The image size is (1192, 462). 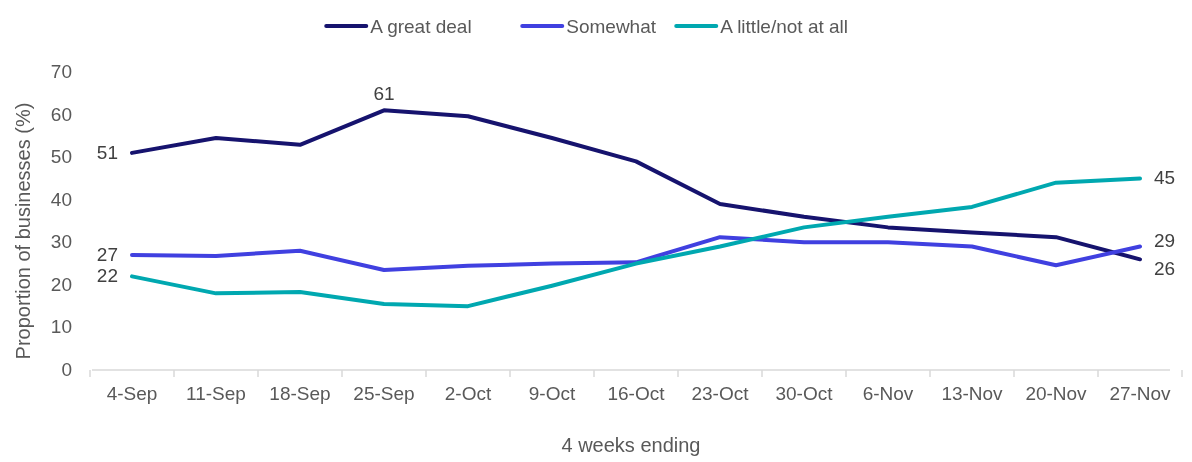 What do you see at coordinates (61, 242) in the screenshot?
I see `y-tick-label: 30` at bounding box center [61, 242].